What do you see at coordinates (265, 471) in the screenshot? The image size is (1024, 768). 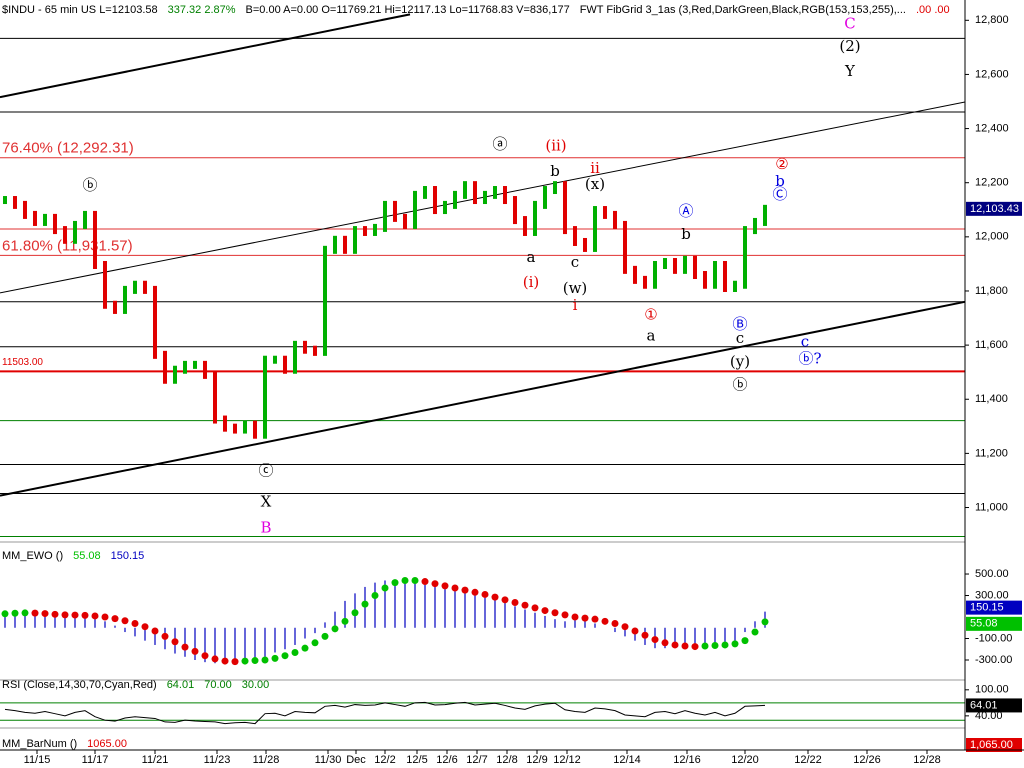 I see `wave-label: ⓒ` at bounding box center [265, 471].